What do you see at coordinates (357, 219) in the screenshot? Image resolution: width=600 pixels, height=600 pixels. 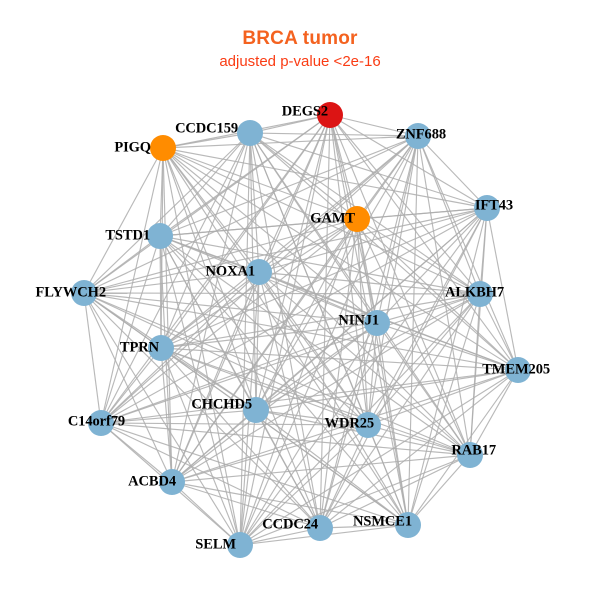 I see `graph-node-gamt` at bounding box center [357, 219].